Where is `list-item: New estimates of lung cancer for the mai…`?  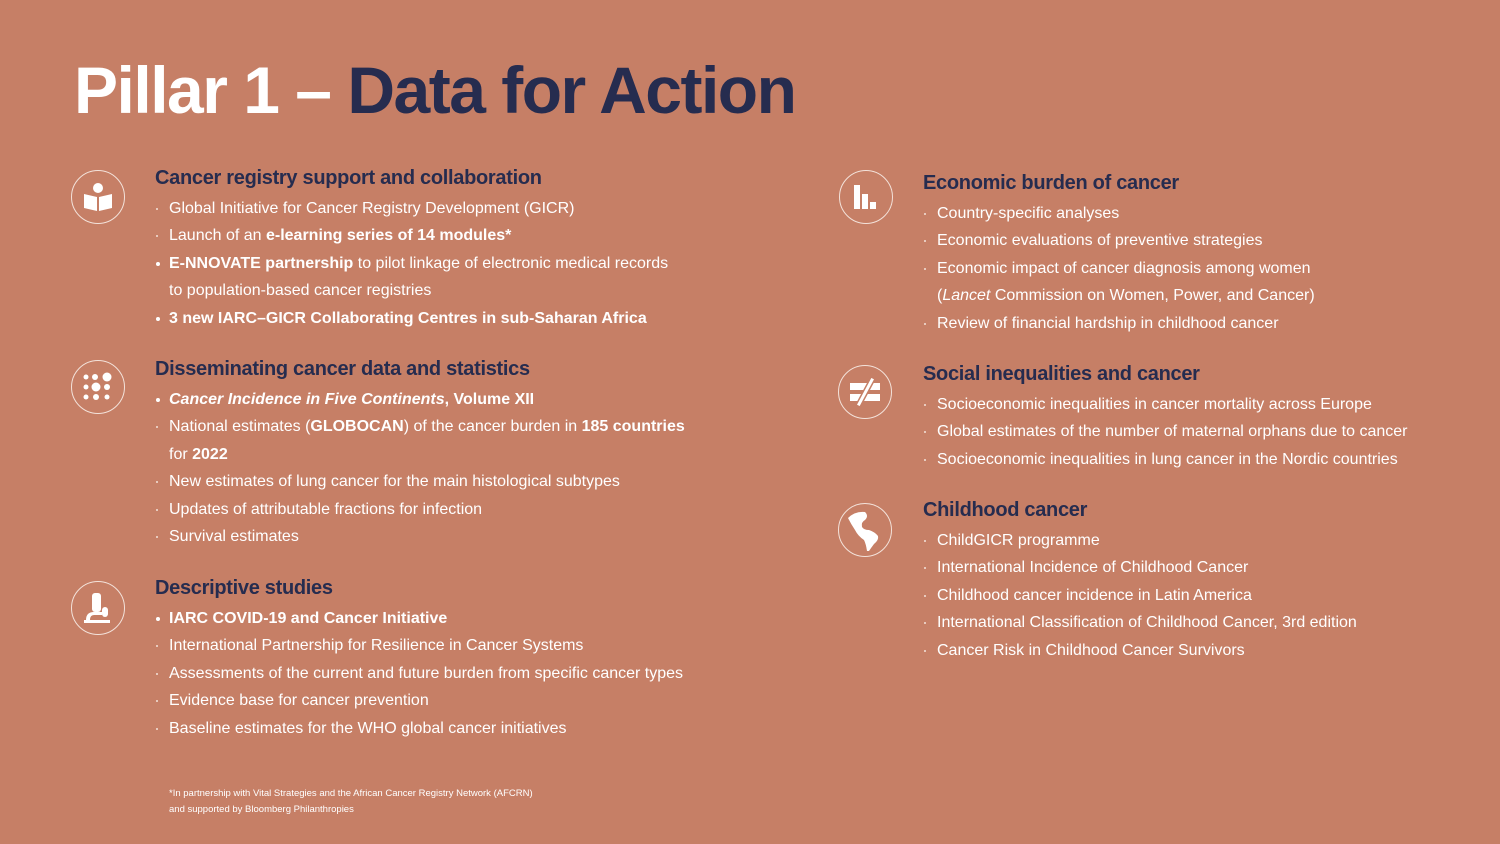 list-item: New estimates of lung cancer for the mai… is located at coordinates (420, 481).